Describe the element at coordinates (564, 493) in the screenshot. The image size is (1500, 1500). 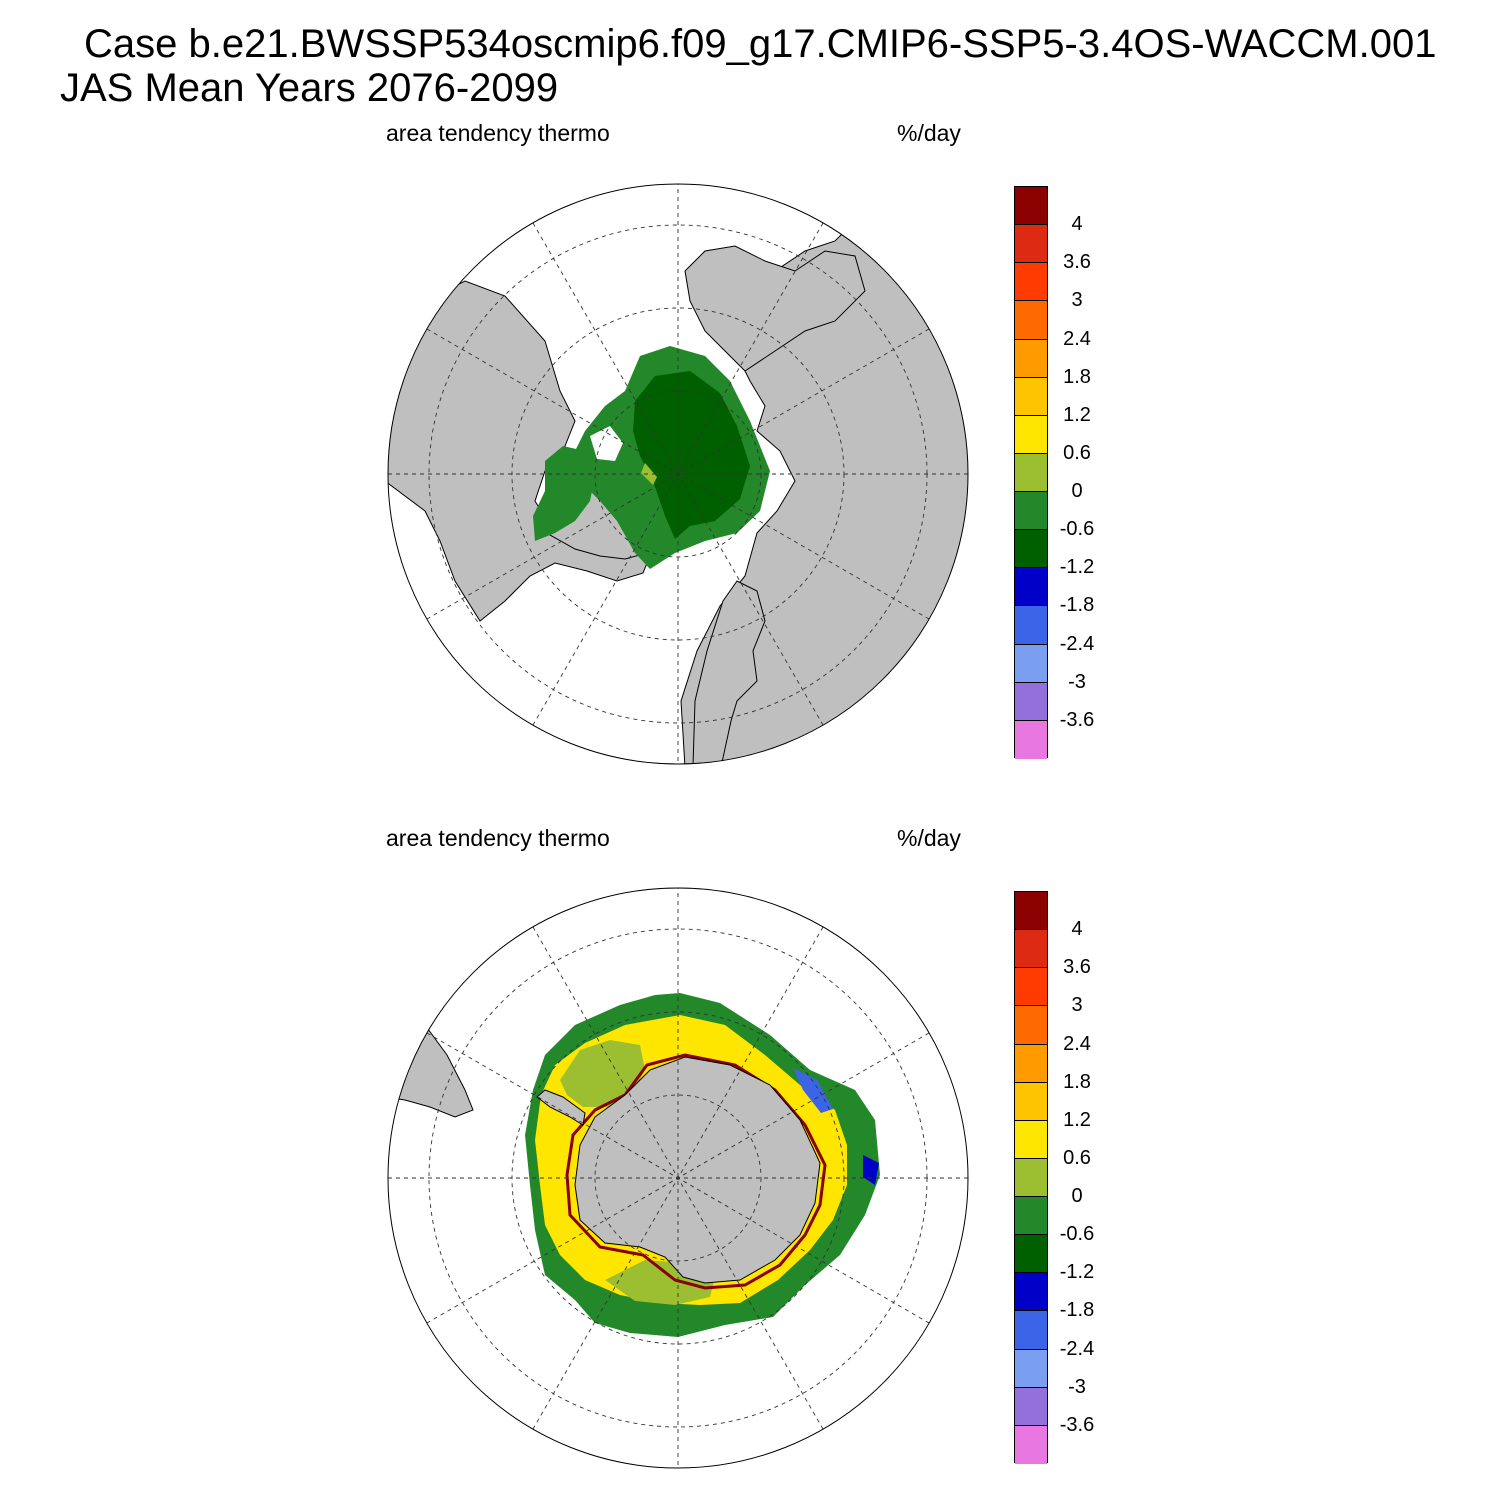
I see `canadian-archipelago-ice` at that location.